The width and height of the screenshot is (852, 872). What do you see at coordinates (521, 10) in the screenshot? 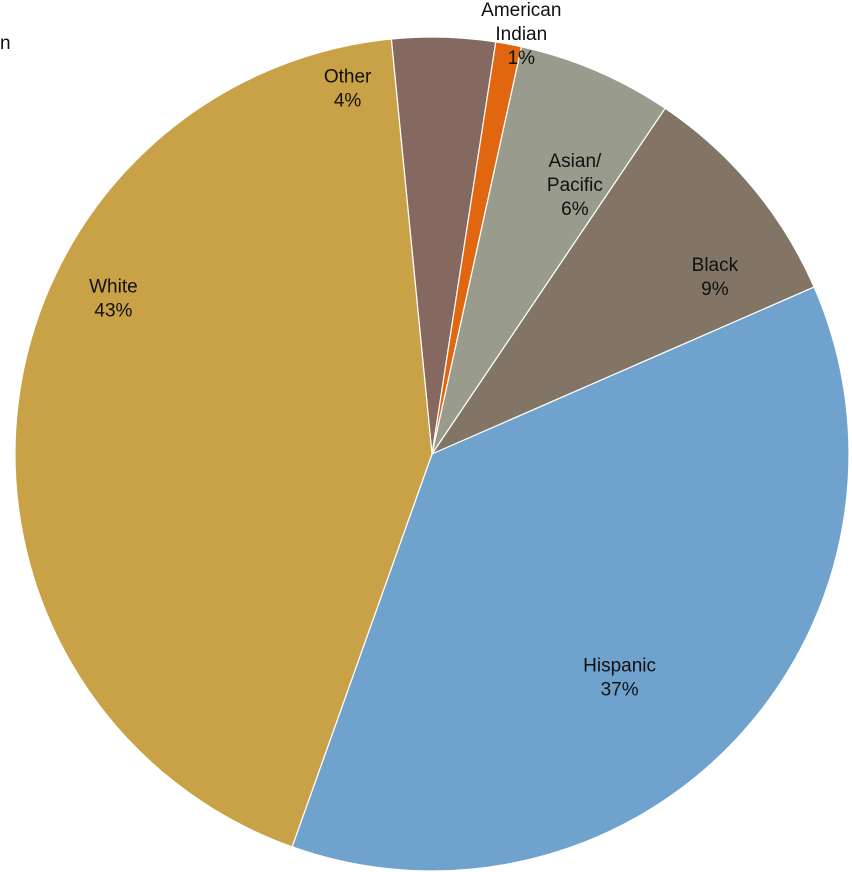
I see `slice-name: American` at bounding box center [521, 10].